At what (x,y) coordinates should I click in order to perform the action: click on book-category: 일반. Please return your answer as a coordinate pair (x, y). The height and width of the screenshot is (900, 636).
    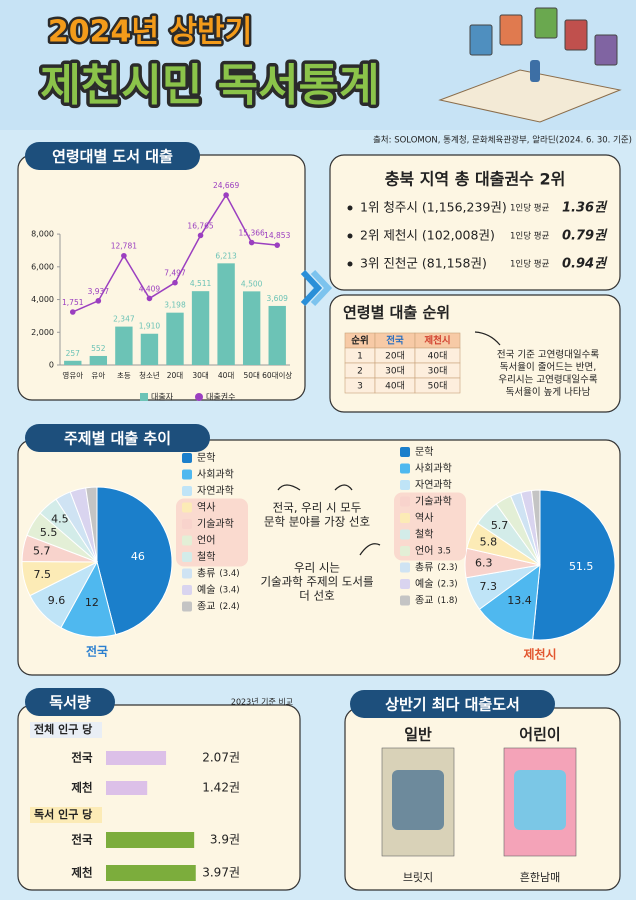
    Looking at the image, I should click on (418, 735).